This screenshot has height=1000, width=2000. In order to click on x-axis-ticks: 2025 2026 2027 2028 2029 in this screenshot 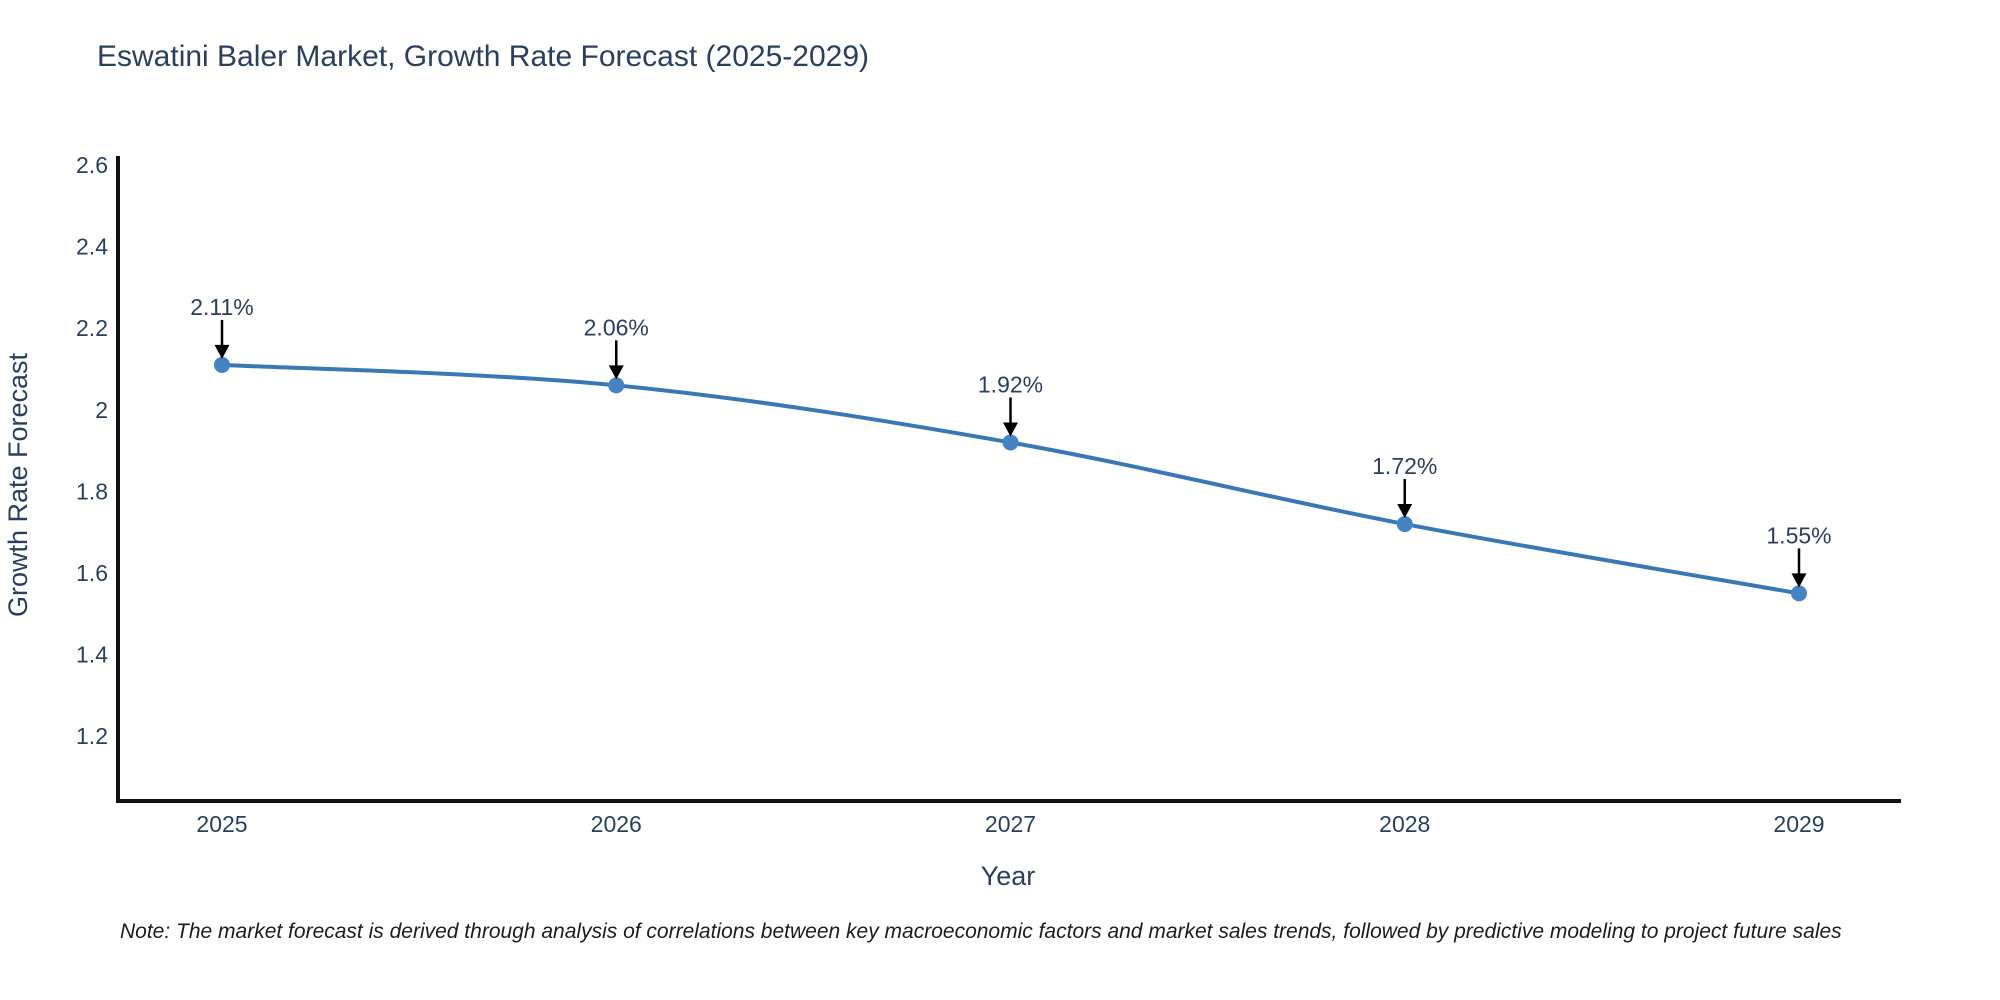, I will do `click(1010, 824)`.